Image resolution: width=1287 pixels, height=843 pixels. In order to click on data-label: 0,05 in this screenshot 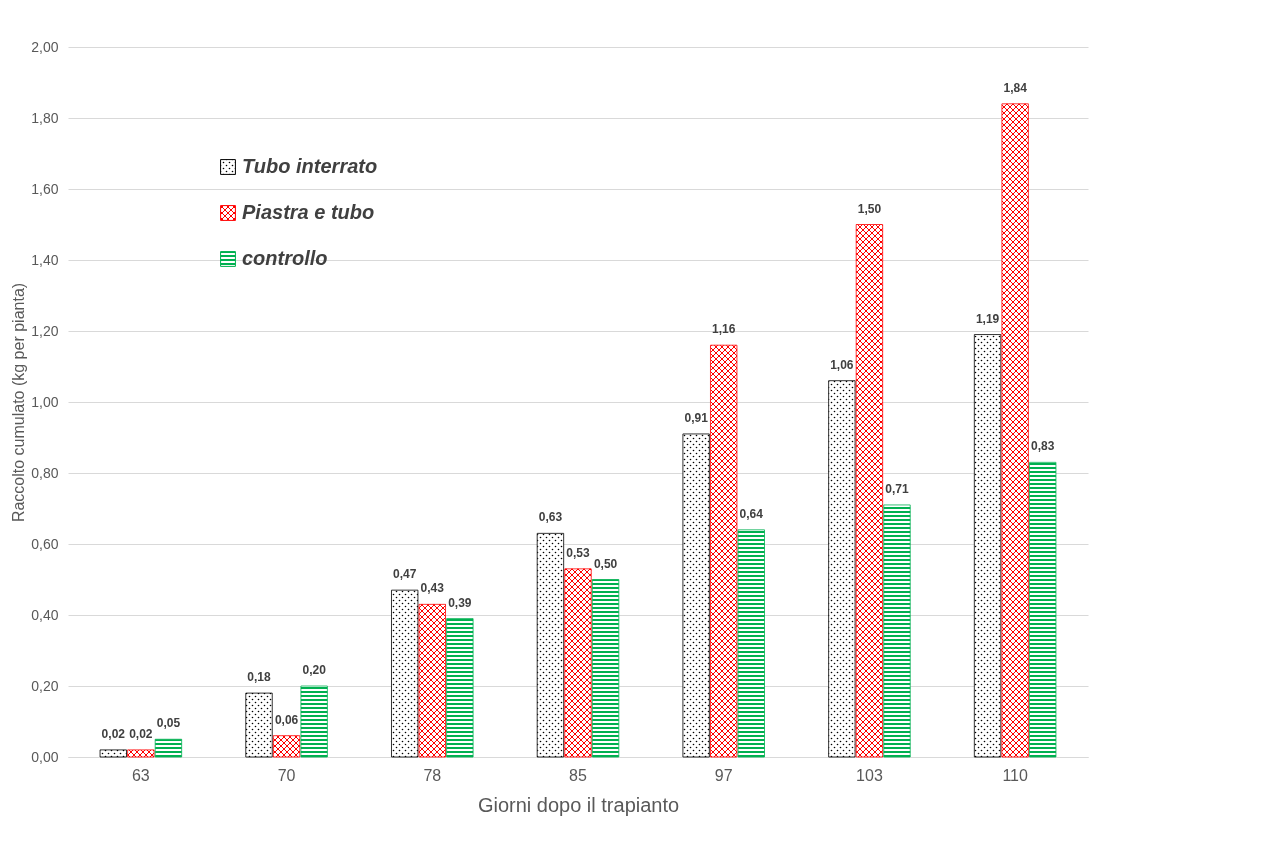, I will do `click(168, 723)`.